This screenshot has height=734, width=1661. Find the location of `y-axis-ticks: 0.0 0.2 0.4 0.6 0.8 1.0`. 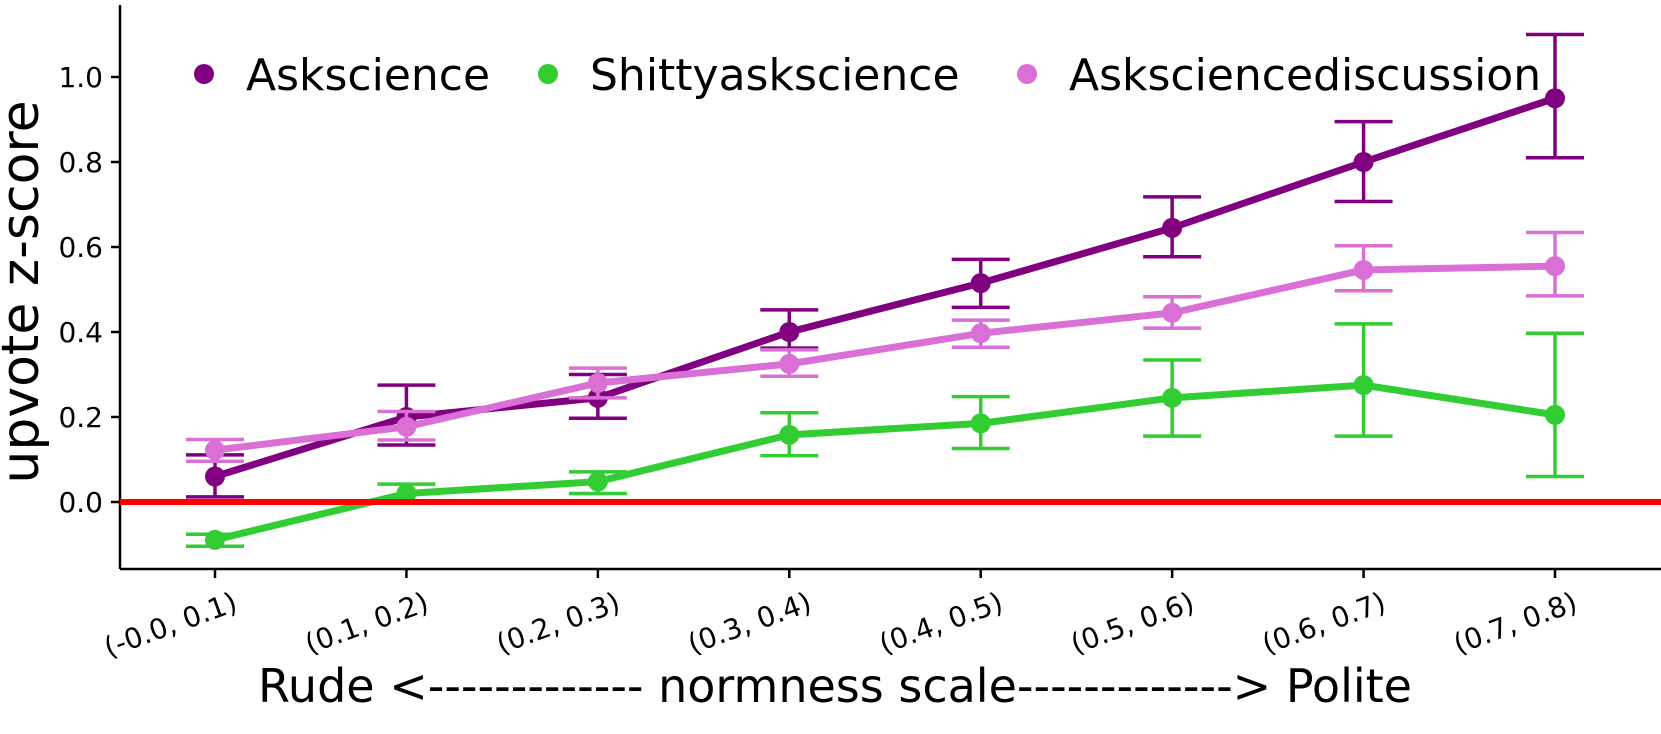

y-axis-ticks: 0.0 0.2 0.4 0.6 0.8 1.0 is located at coordinates (89, 290).